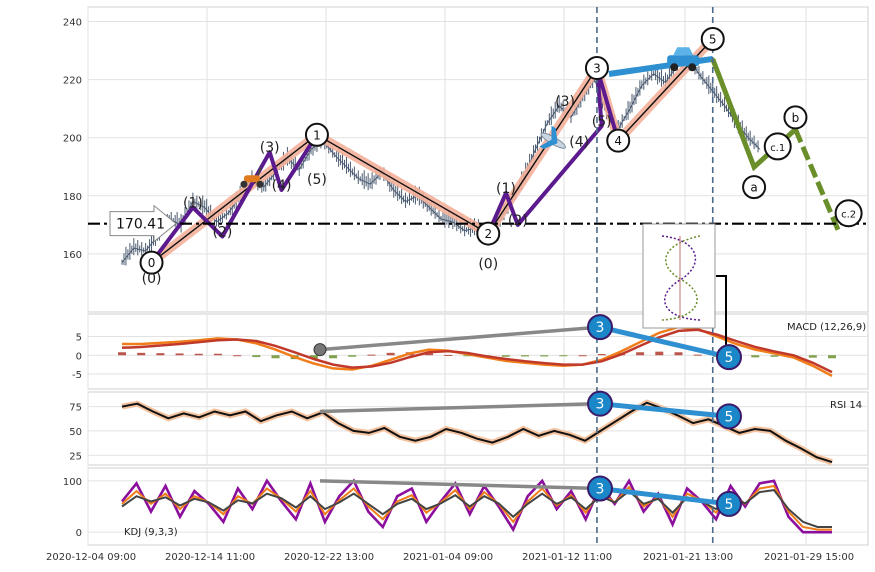  Describe the element at coordinates (79, 338) in the screenshot. I see `macd-y-tick-label: 5` at that location.